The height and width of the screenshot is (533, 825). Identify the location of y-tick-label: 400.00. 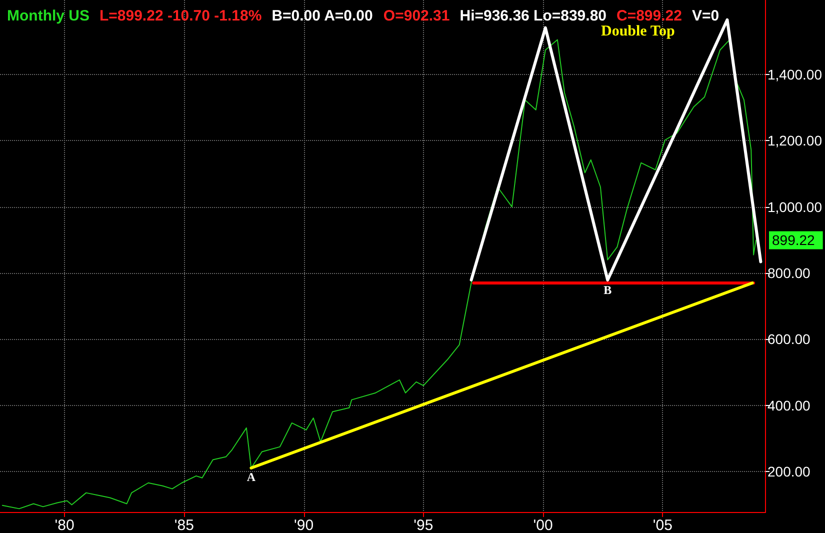
(789, 405).